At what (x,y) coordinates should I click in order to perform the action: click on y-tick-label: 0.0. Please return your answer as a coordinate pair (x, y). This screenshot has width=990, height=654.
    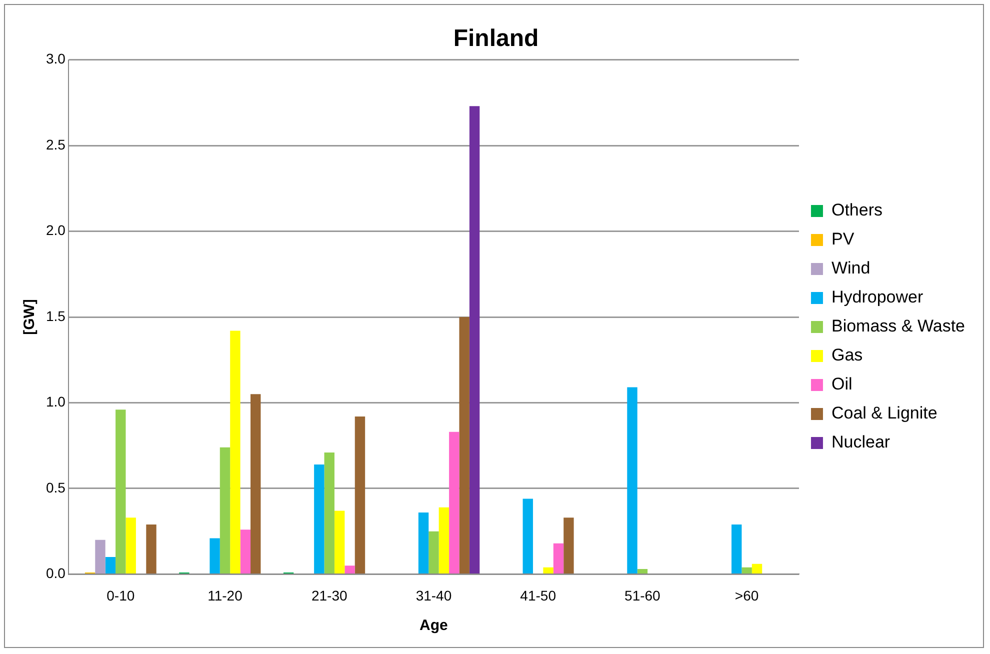
    Looking at the image, I should click on (56, 573).